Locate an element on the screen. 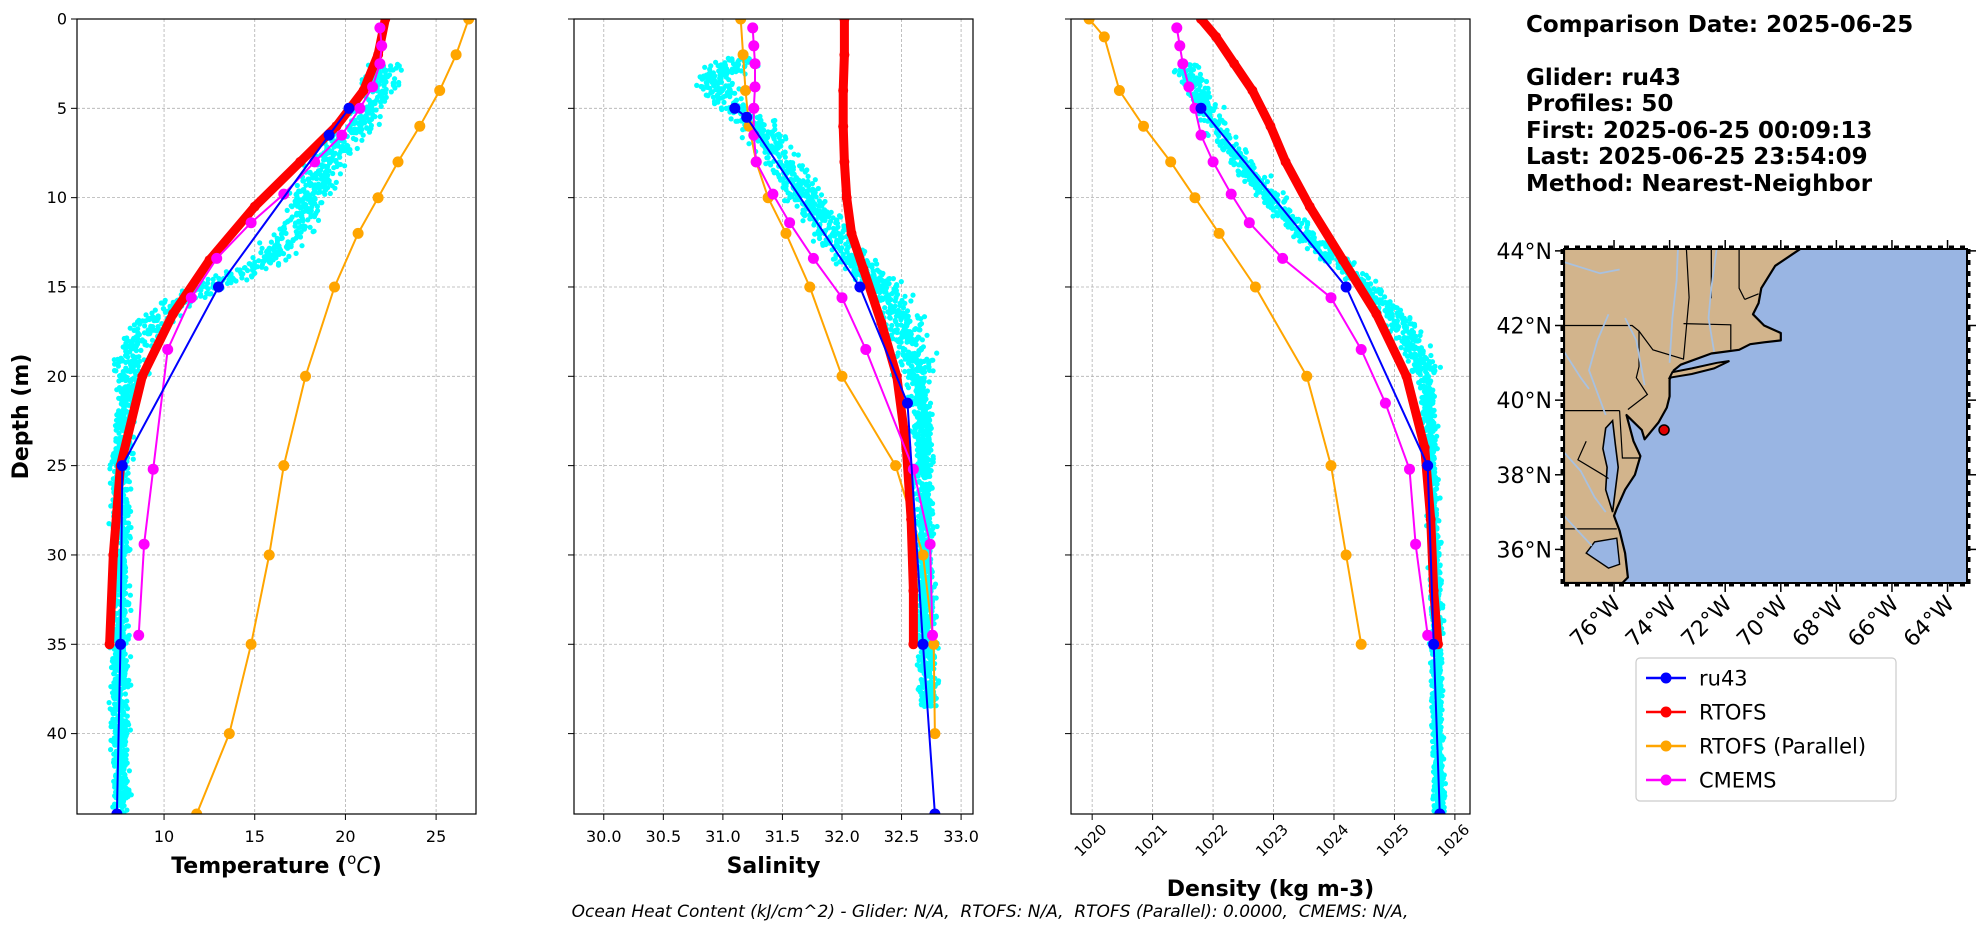 The image size is (1980, 934). x-tick-label: 25 is located at coordinates (436, 836).